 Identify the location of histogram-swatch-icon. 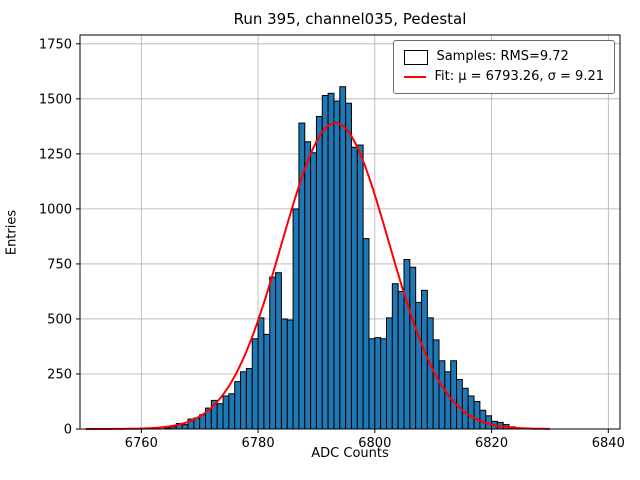
(416, 57).